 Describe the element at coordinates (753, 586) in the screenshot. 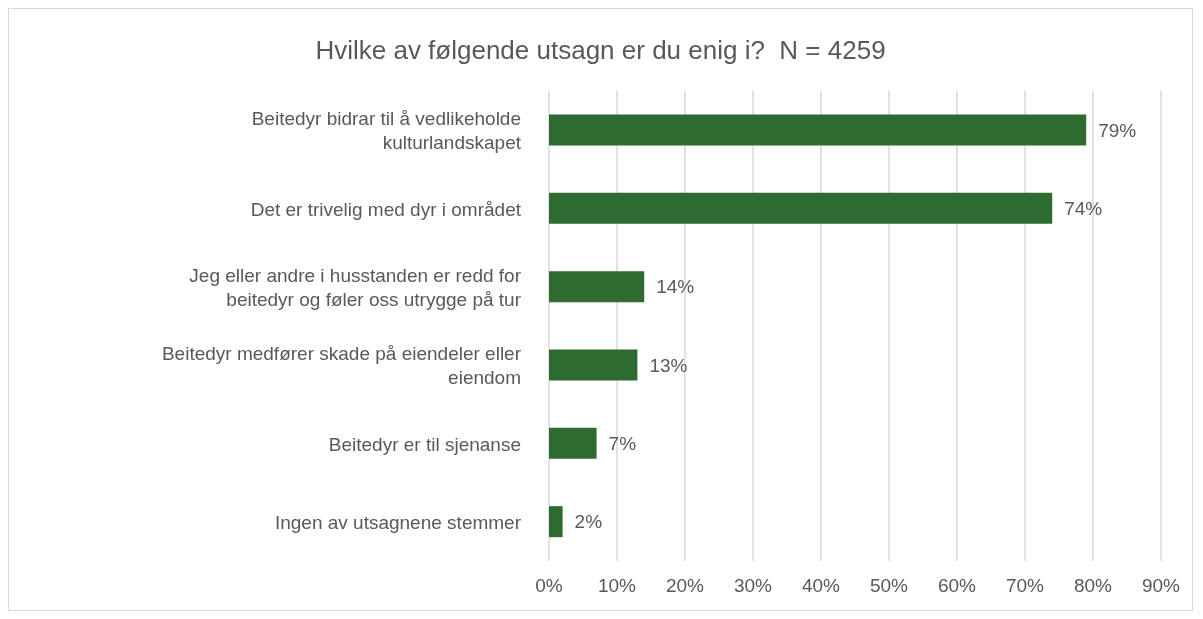

I see `x-tick-label: 30%` at that location.